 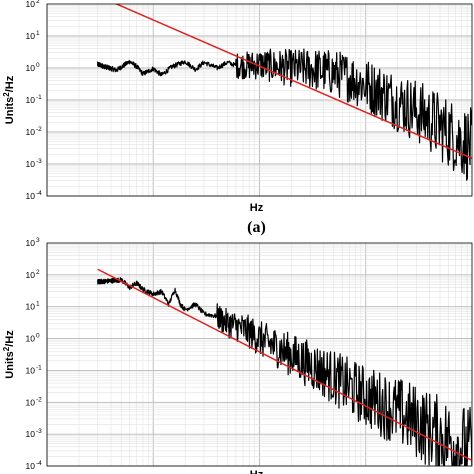 What do you see at coordinates (257, 471) in the screenshot?
I see `panel-b-x-axis-label: Hz` at bounding box center [257, 471].